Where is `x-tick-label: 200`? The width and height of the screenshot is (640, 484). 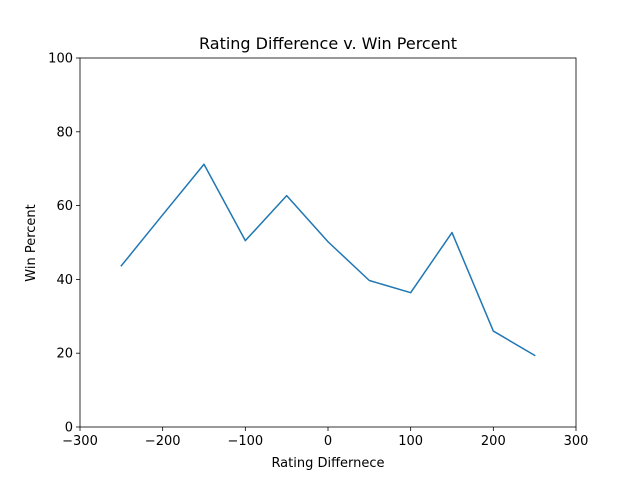 x-tick-label: 200 is located at coordinates (493, 441).